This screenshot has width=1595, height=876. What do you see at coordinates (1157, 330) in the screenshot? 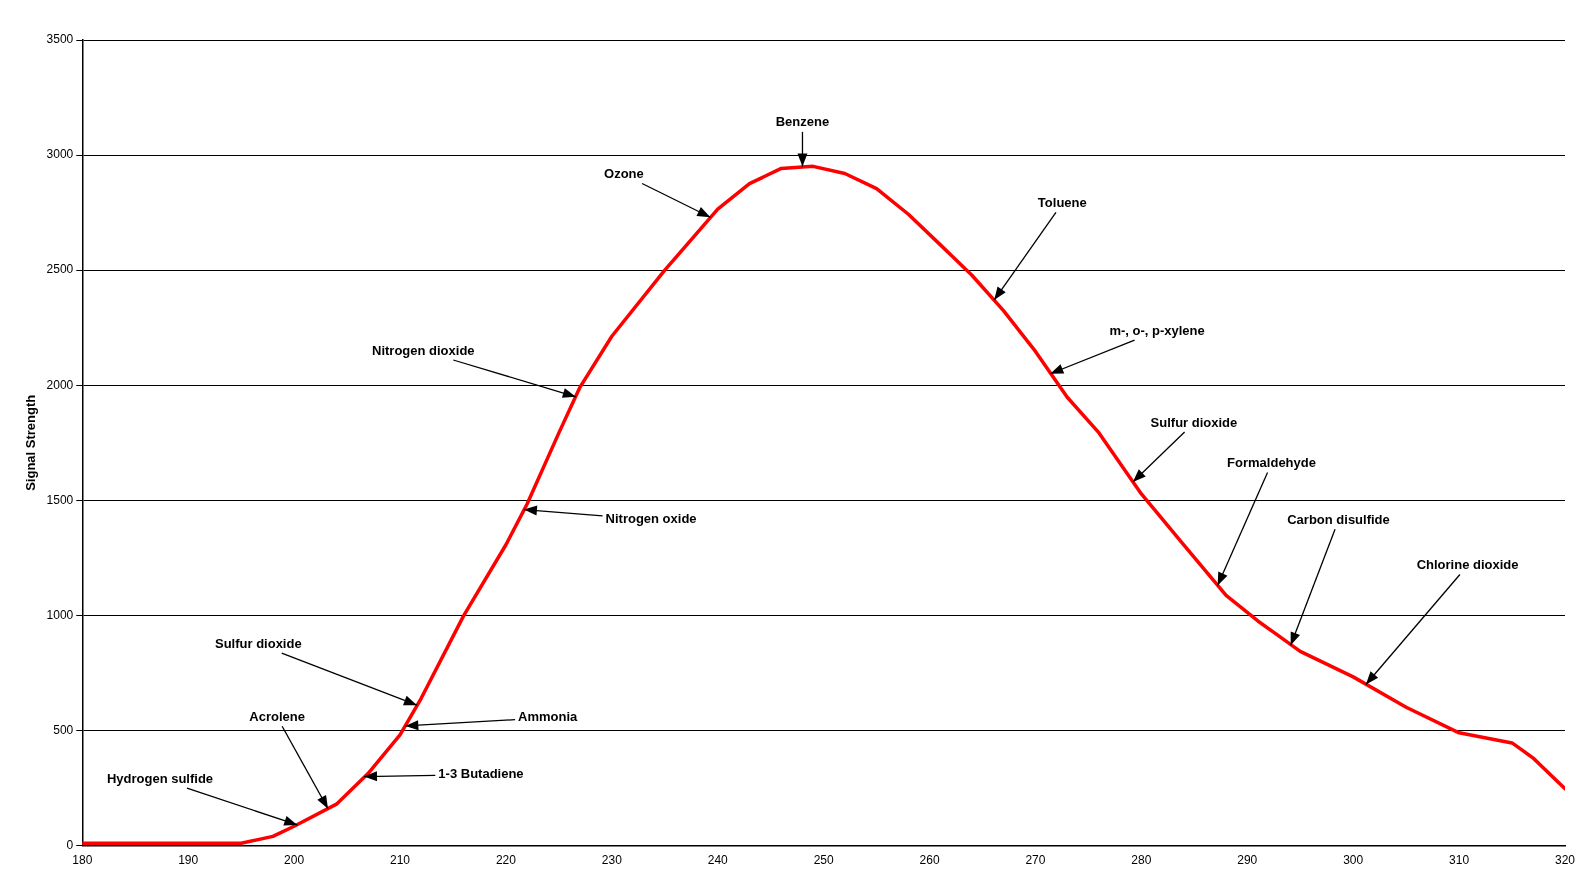
I see `annotation: m-, o-, p-xylene` at bounding box center [1157, 330].